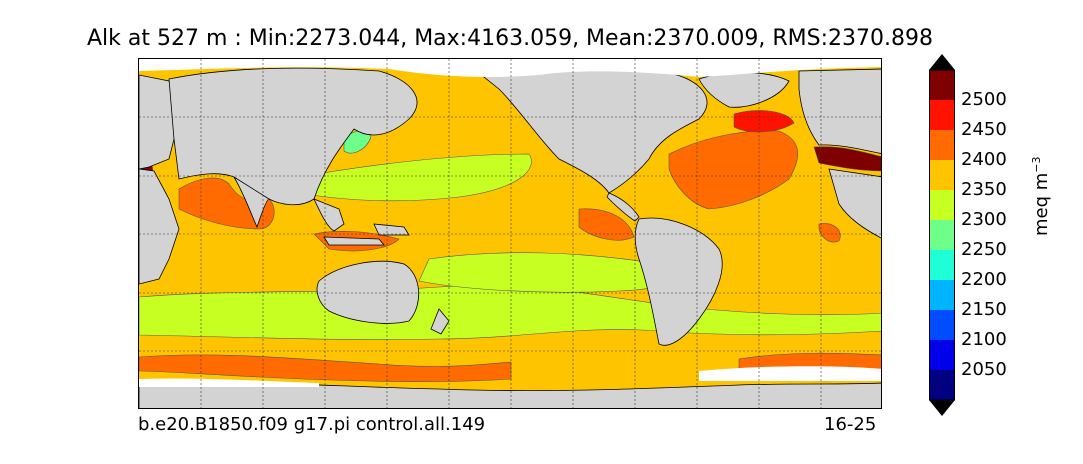 The height and width of the screenshot is (464, 1083). Describe the element at coordinates (984, 99) in the screenshot. I see `colorbar-tick-label: 2500` at that location.